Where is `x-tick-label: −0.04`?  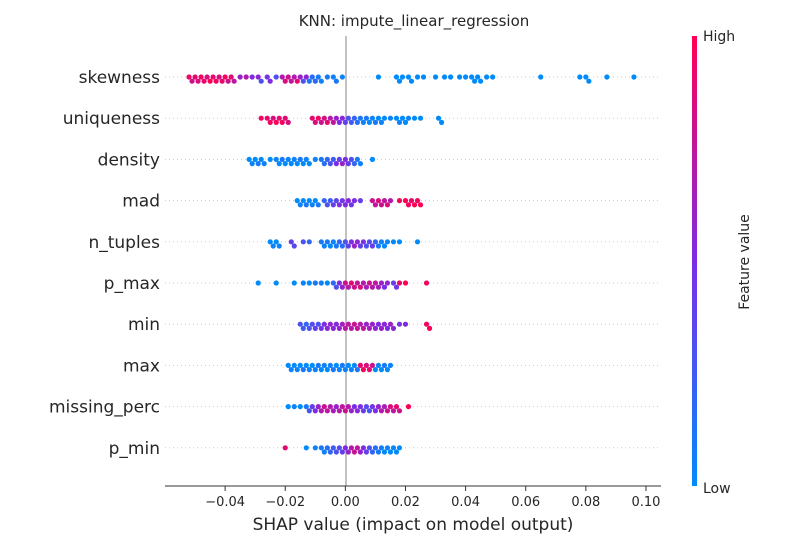
x-tick-label: −0.04 is located at coordinates (225, 502).